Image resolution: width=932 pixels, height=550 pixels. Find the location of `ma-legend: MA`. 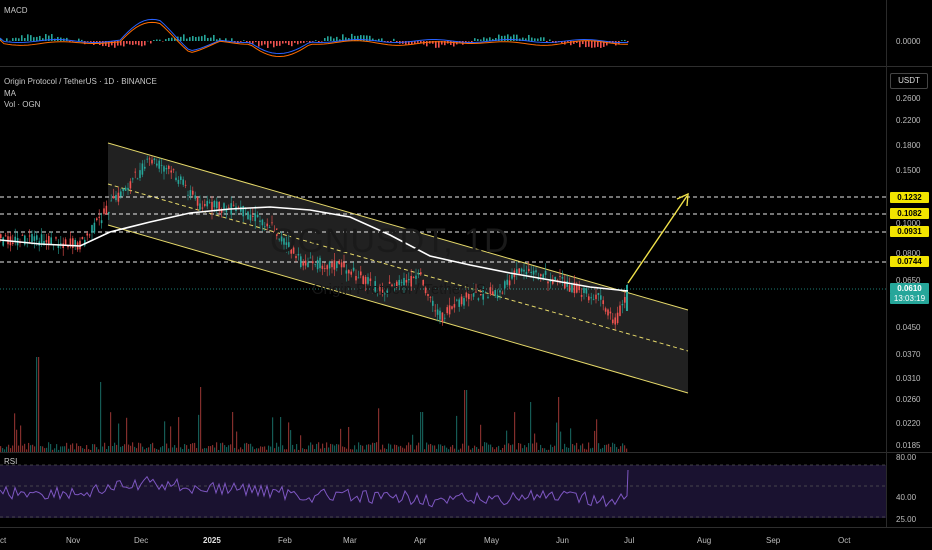

ma-legend: MA is located at coordinates (10, 93).